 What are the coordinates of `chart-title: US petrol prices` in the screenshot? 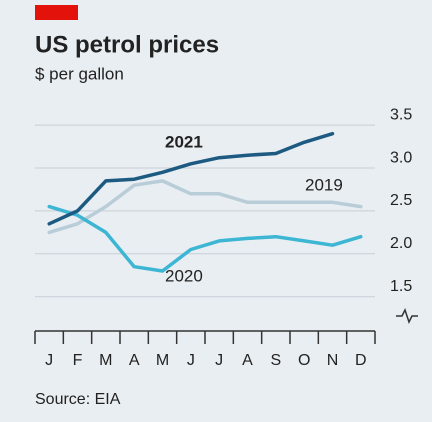 It's located at (127, 44).